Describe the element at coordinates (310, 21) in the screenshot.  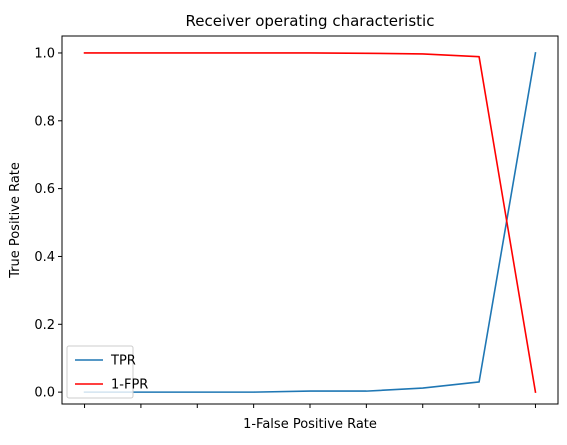
I see `chart-title: Receiver operating characteristic` at that location.